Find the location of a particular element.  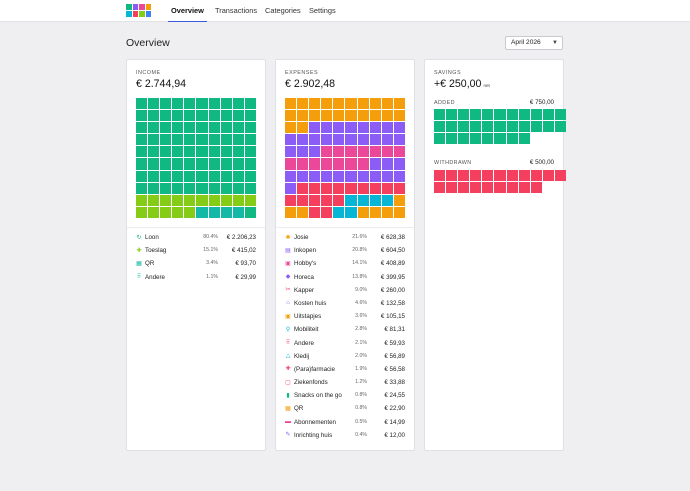

category-row: ▣ Hobby's 14.1% € 408,89 is located at coordinates (345, 263).